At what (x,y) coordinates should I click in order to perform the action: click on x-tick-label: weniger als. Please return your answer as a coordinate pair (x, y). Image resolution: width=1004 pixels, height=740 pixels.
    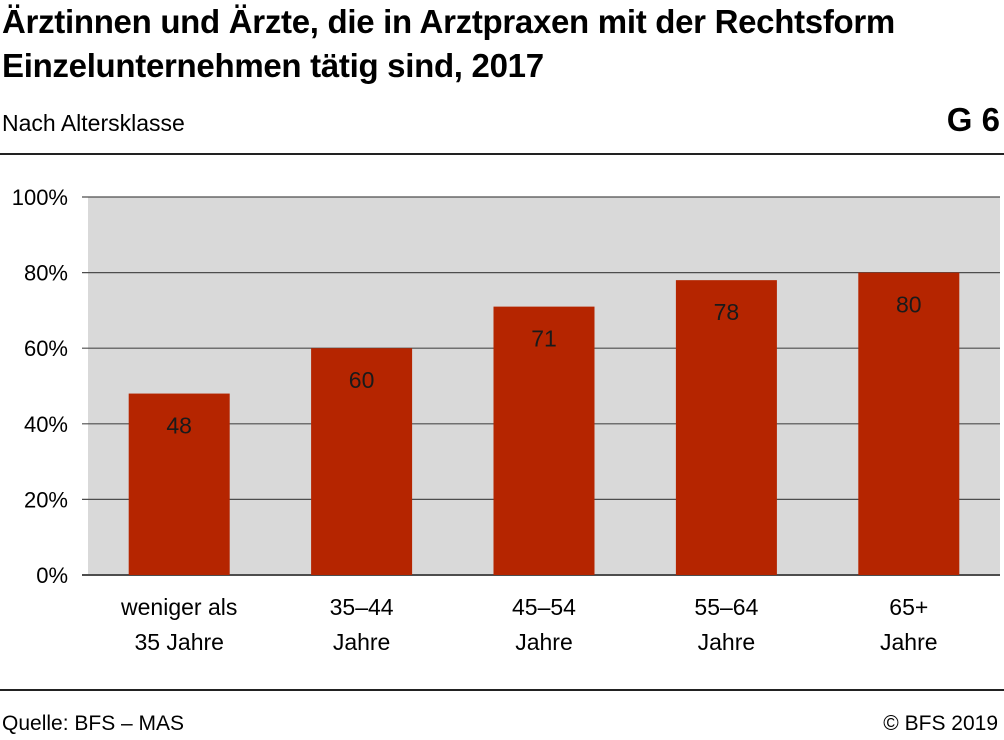
    Looking at the image, I should click on (178, 607).